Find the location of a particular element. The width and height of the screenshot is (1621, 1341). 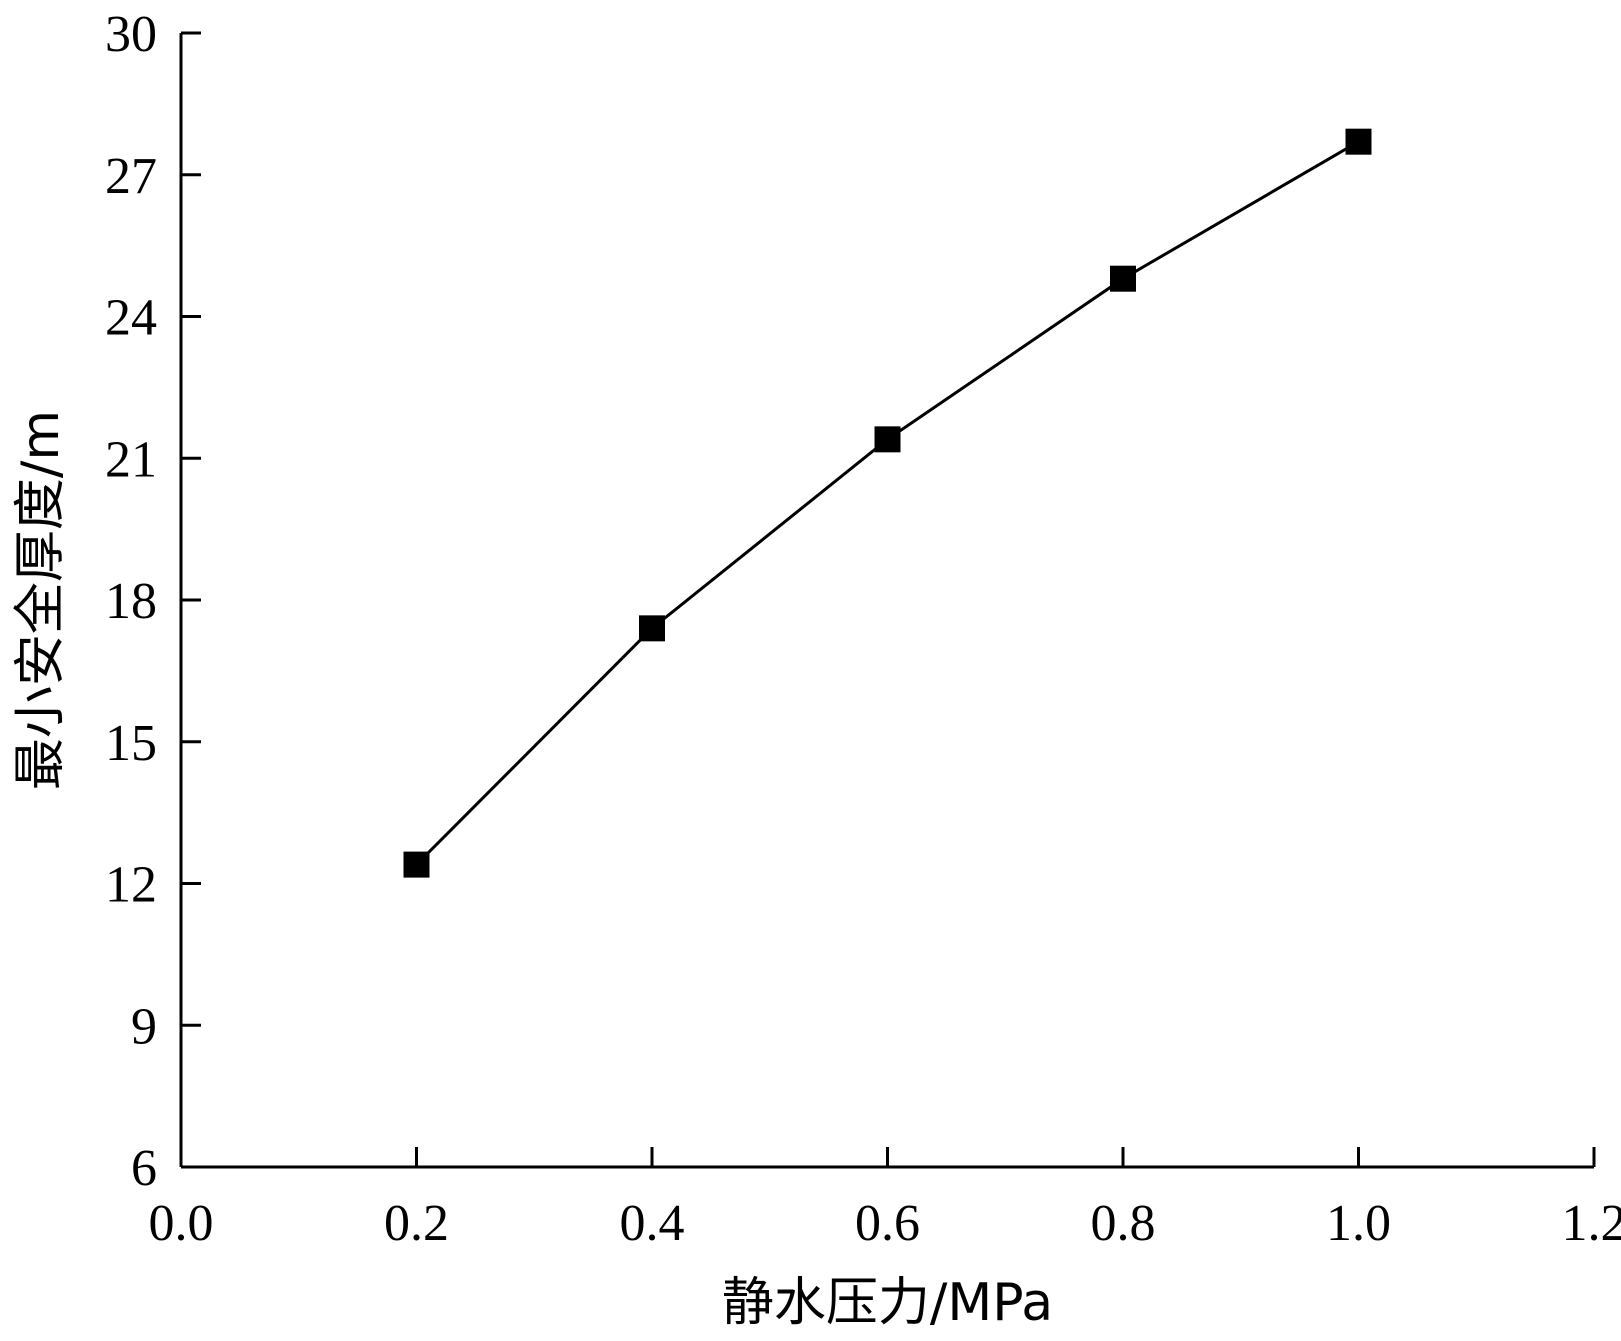

y-tick-label: 6 is located at coordinates (144, 1168).